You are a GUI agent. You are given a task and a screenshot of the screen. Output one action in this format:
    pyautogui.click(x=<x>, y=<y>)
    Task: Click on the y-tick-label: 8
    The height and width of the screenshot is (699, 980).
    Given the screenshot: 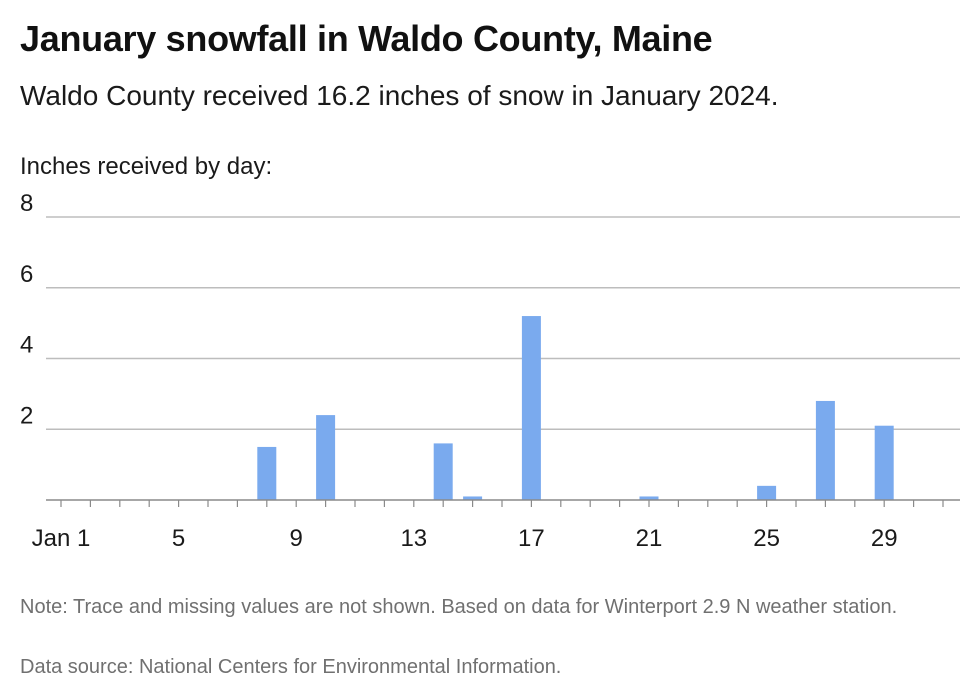 What is the action you would take?
    pyautogui.click(x=26, y=203)
    